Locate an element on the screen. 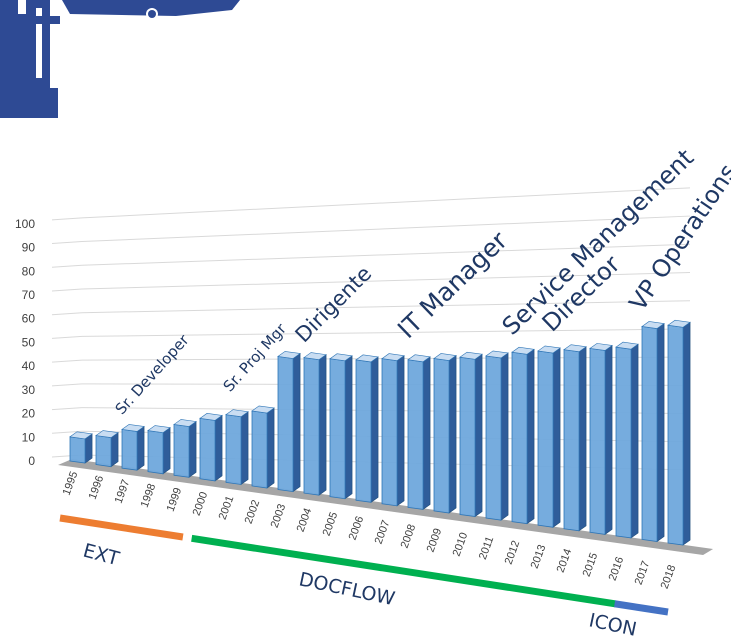 The image size is (731, 637). x-tick-label: 2003 is located at coordinates (279, 515).